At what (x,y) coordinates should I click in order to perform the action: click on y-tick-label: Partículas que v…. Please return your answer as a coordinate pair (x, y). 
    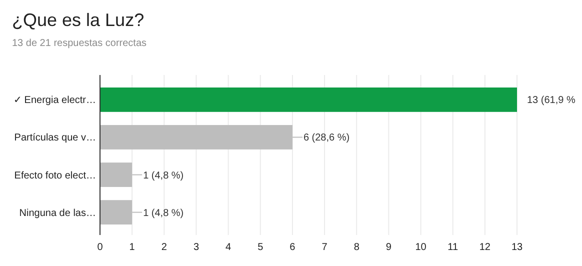
    Looking at the image, I should click on (55, 138).